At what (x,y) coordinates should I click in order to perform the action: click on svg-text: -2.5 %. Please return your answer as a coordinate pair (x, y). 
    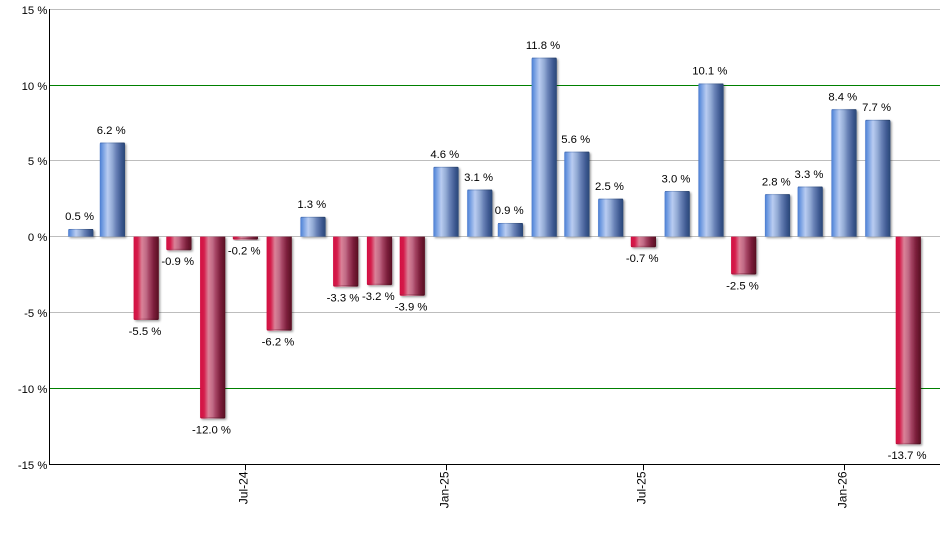
    Looking at the image, I should click on (742, 286).